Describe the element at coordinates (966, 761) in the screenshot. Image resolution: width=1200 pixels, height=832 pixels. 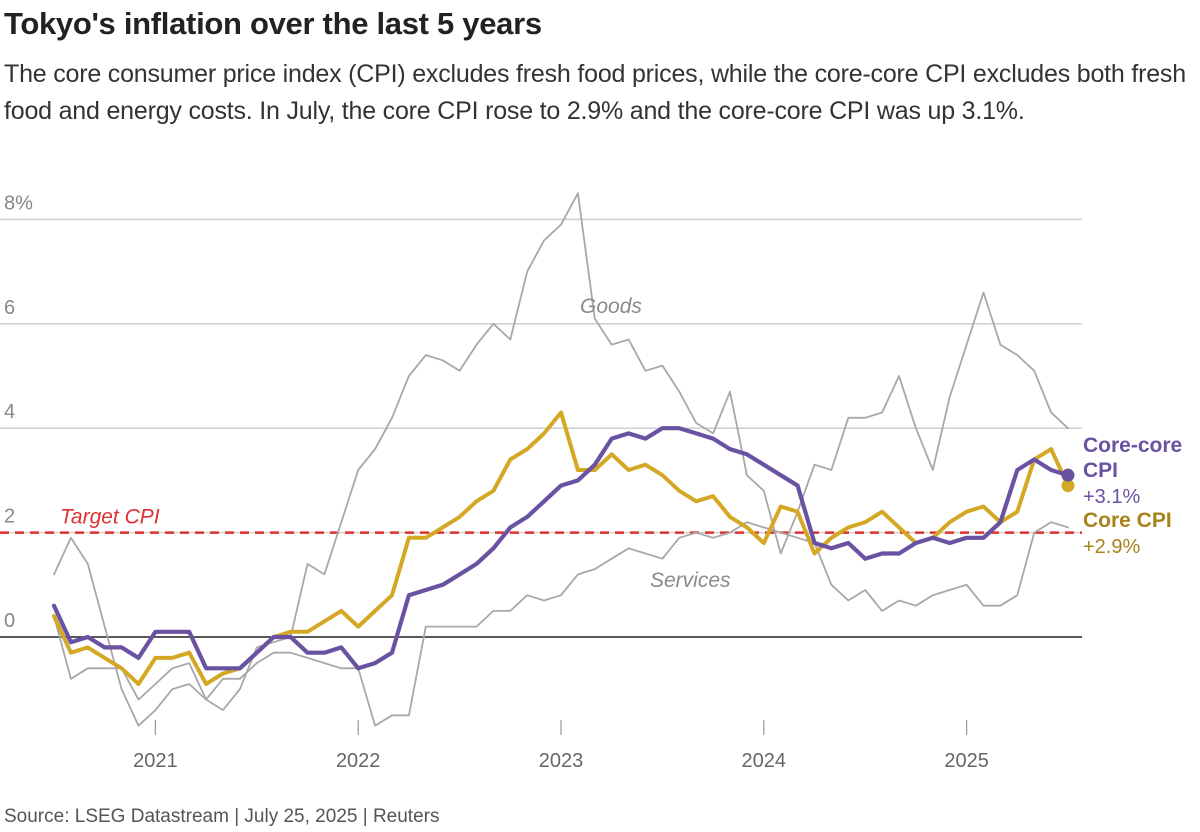
I see `x-tick-label-2025: 2025` at that location.